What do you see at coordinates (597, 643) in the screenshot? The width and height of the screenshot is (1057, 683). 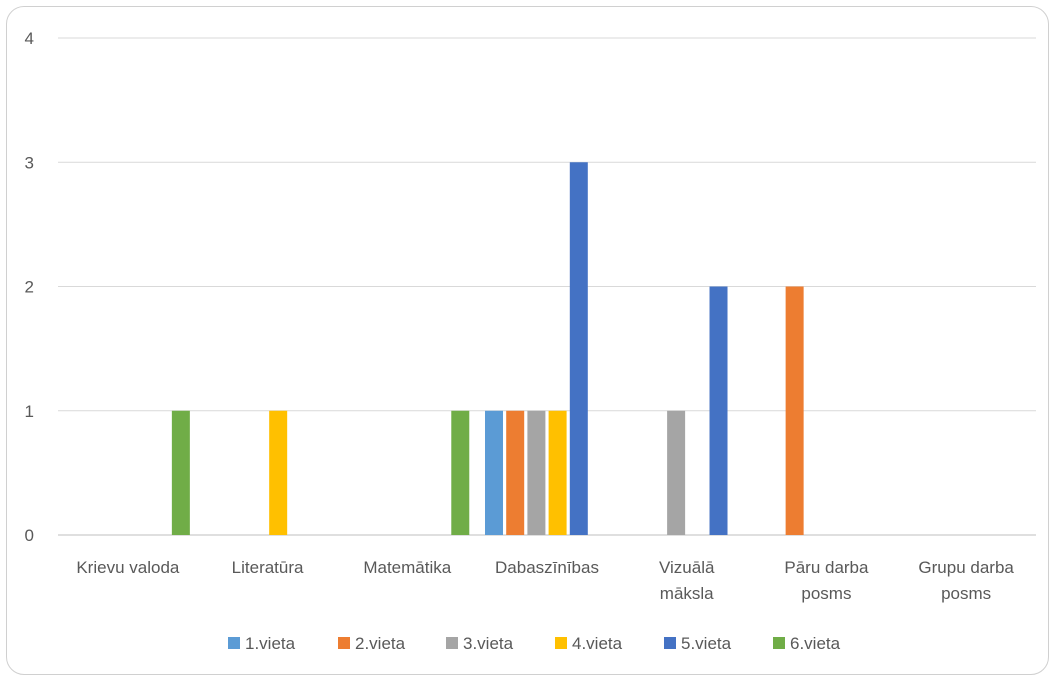 I see `legend-label: 4.vieta` at bounding box center [597, 643].